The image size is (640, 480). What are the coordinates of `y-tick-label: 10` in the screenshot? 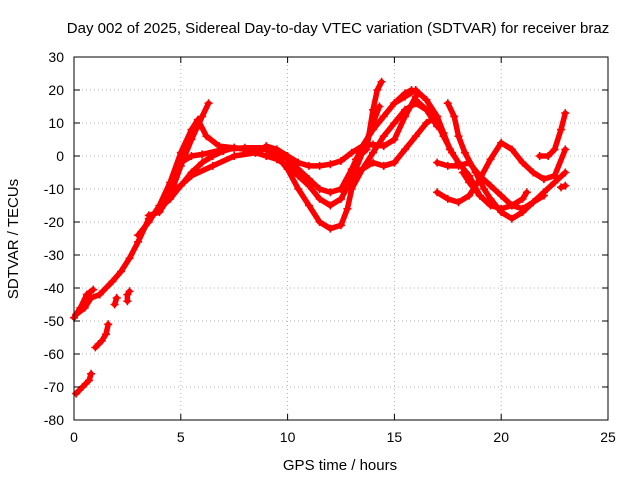 It's located at (56, 123).